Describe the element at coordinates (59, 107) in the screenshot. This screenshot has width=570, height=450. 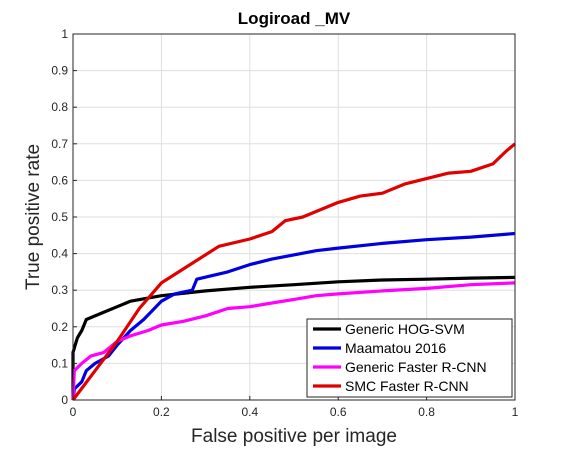
I see `y-tick-label: 0.8` at that location.